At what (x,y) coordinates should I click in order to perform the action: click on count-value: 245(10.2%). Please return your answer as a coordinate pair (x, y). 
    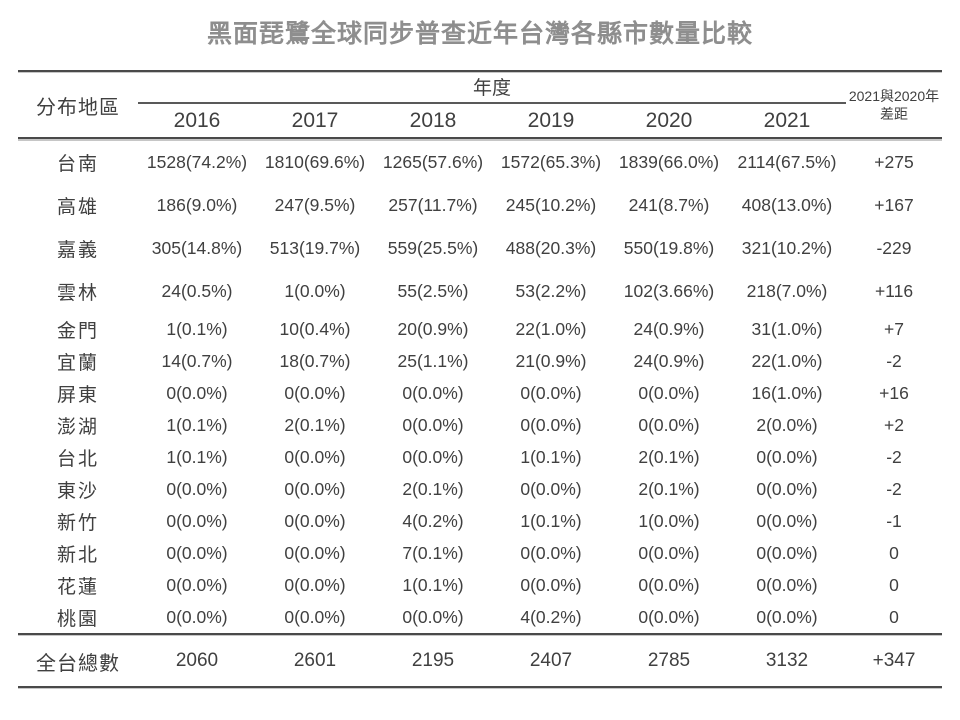
    Looking at the image, I should click on (551, 205).